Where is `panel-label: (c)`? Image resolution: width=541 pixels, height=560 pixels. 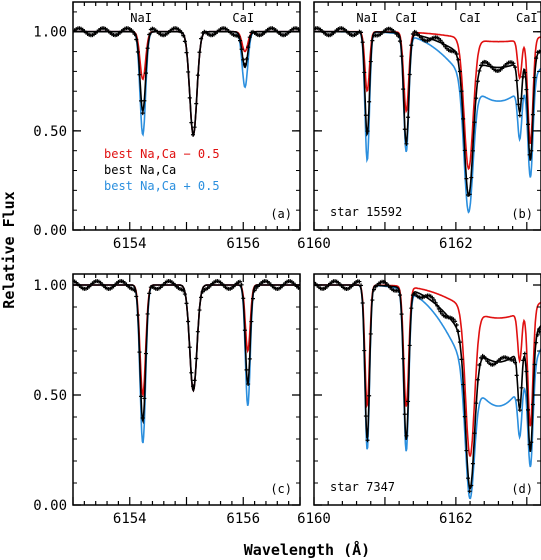 panel-label: (c) is located at coordinates (281, 489).